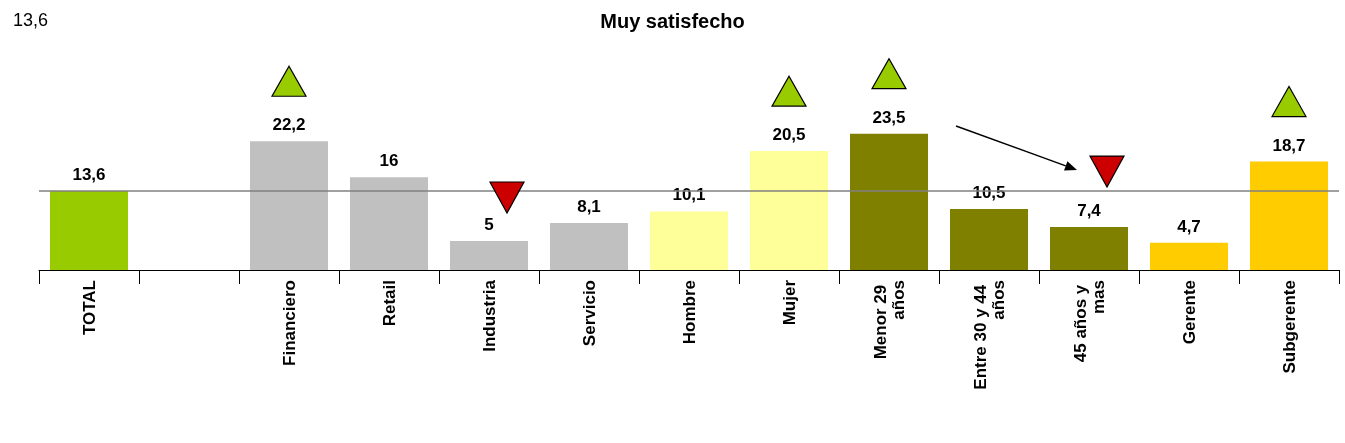  Describe the element at coordinates (889, 320) in the screenshot. I see `x-tick-label: Menor 29 años` at that location.